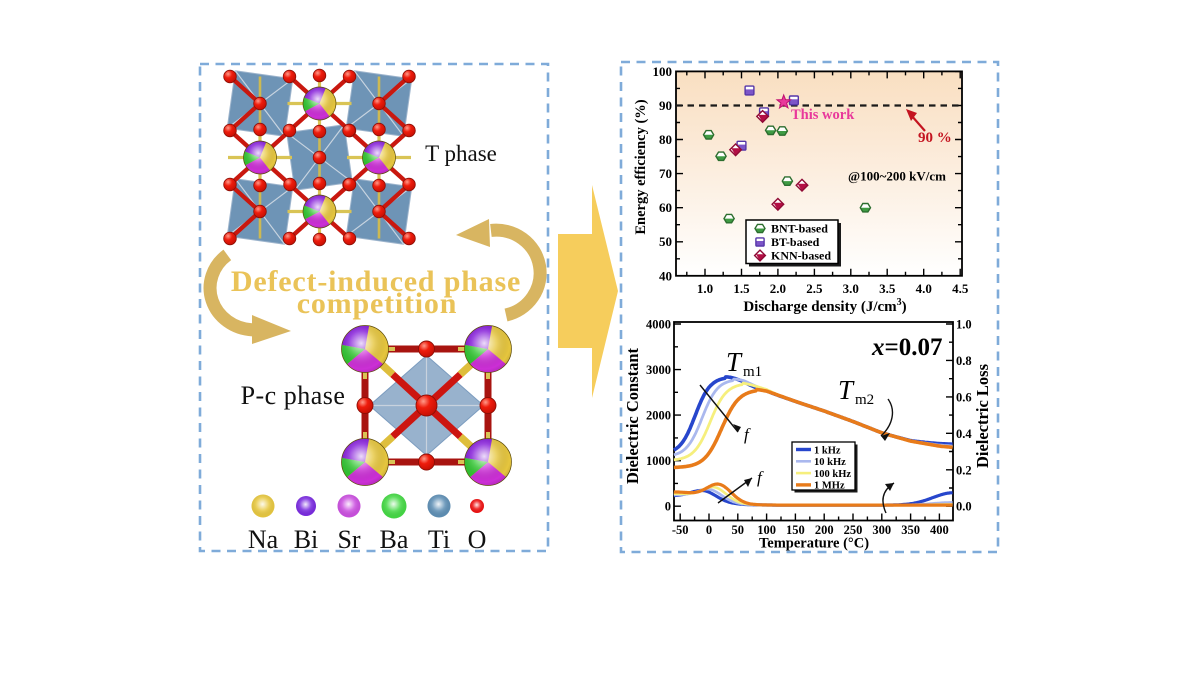  I want to click on svg-text: 1000, so click(658, 461).